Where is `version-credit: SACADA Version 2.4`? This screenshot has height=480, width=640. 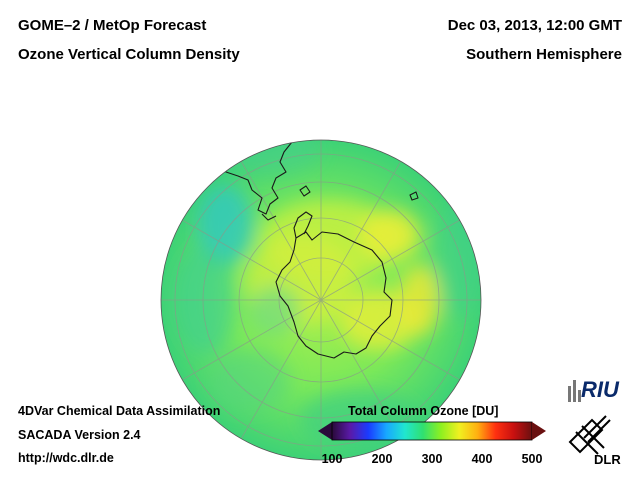 version-credit: SACADA Version 2.4 is located at coordinates (79, 435).